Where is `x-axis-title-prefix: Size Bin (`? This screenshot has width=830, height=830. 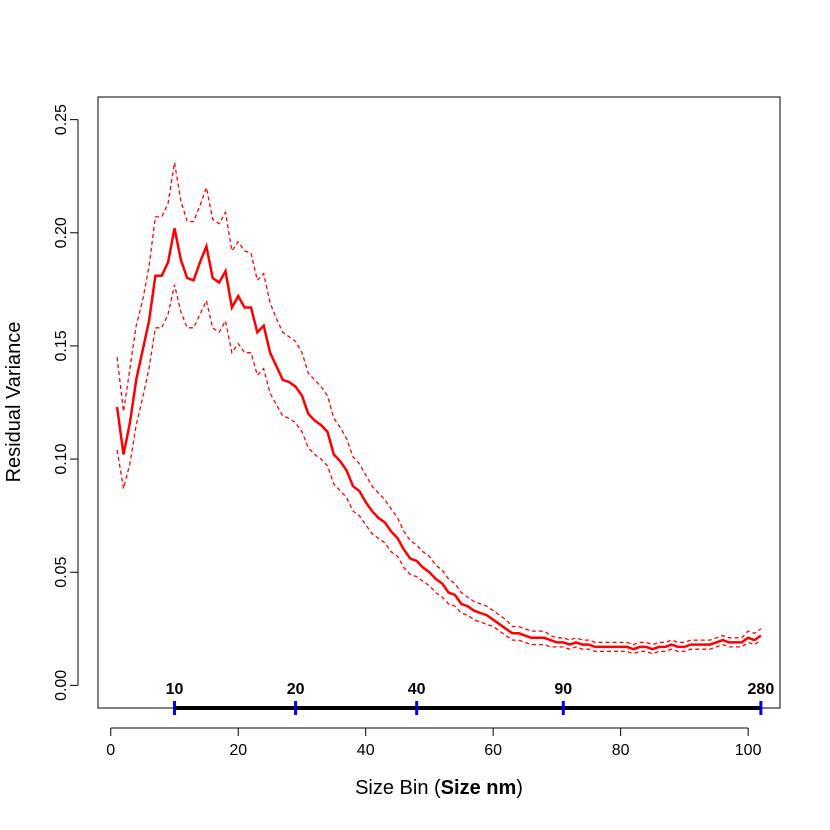 x-axis-title-prefix: Size Bin ( is located at coordinates (398, 788).